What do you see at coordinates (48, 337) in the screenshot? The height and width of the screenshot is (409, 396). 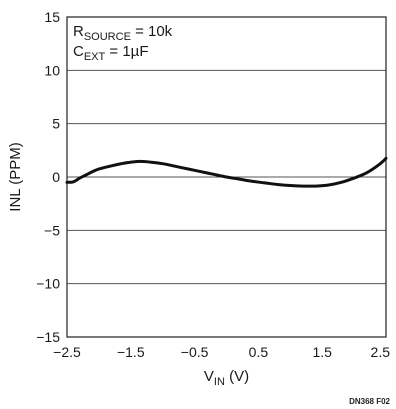 I see `y-tick-label: −15` at bounding box center [48, 337].